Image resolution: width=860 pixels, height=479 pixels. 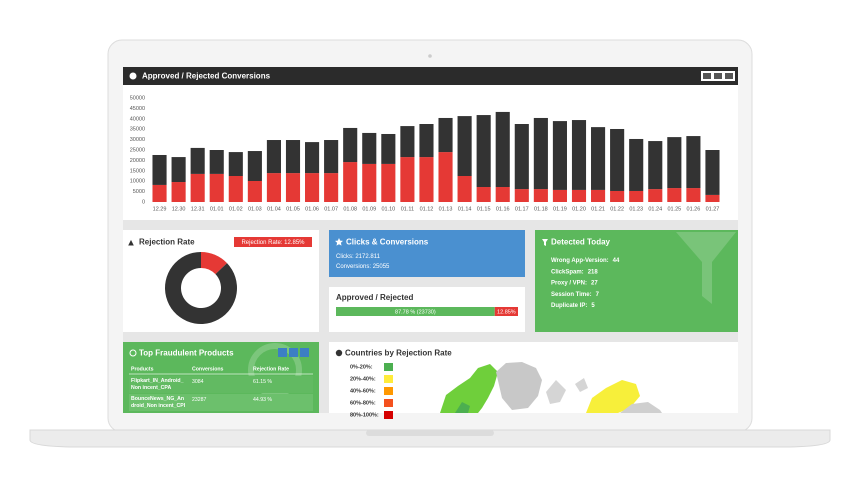 What do you see at coordinates (569, 283) in the screenshot?
I see `item-label: Proxy / VPN:` at bounding box center [569, 283].